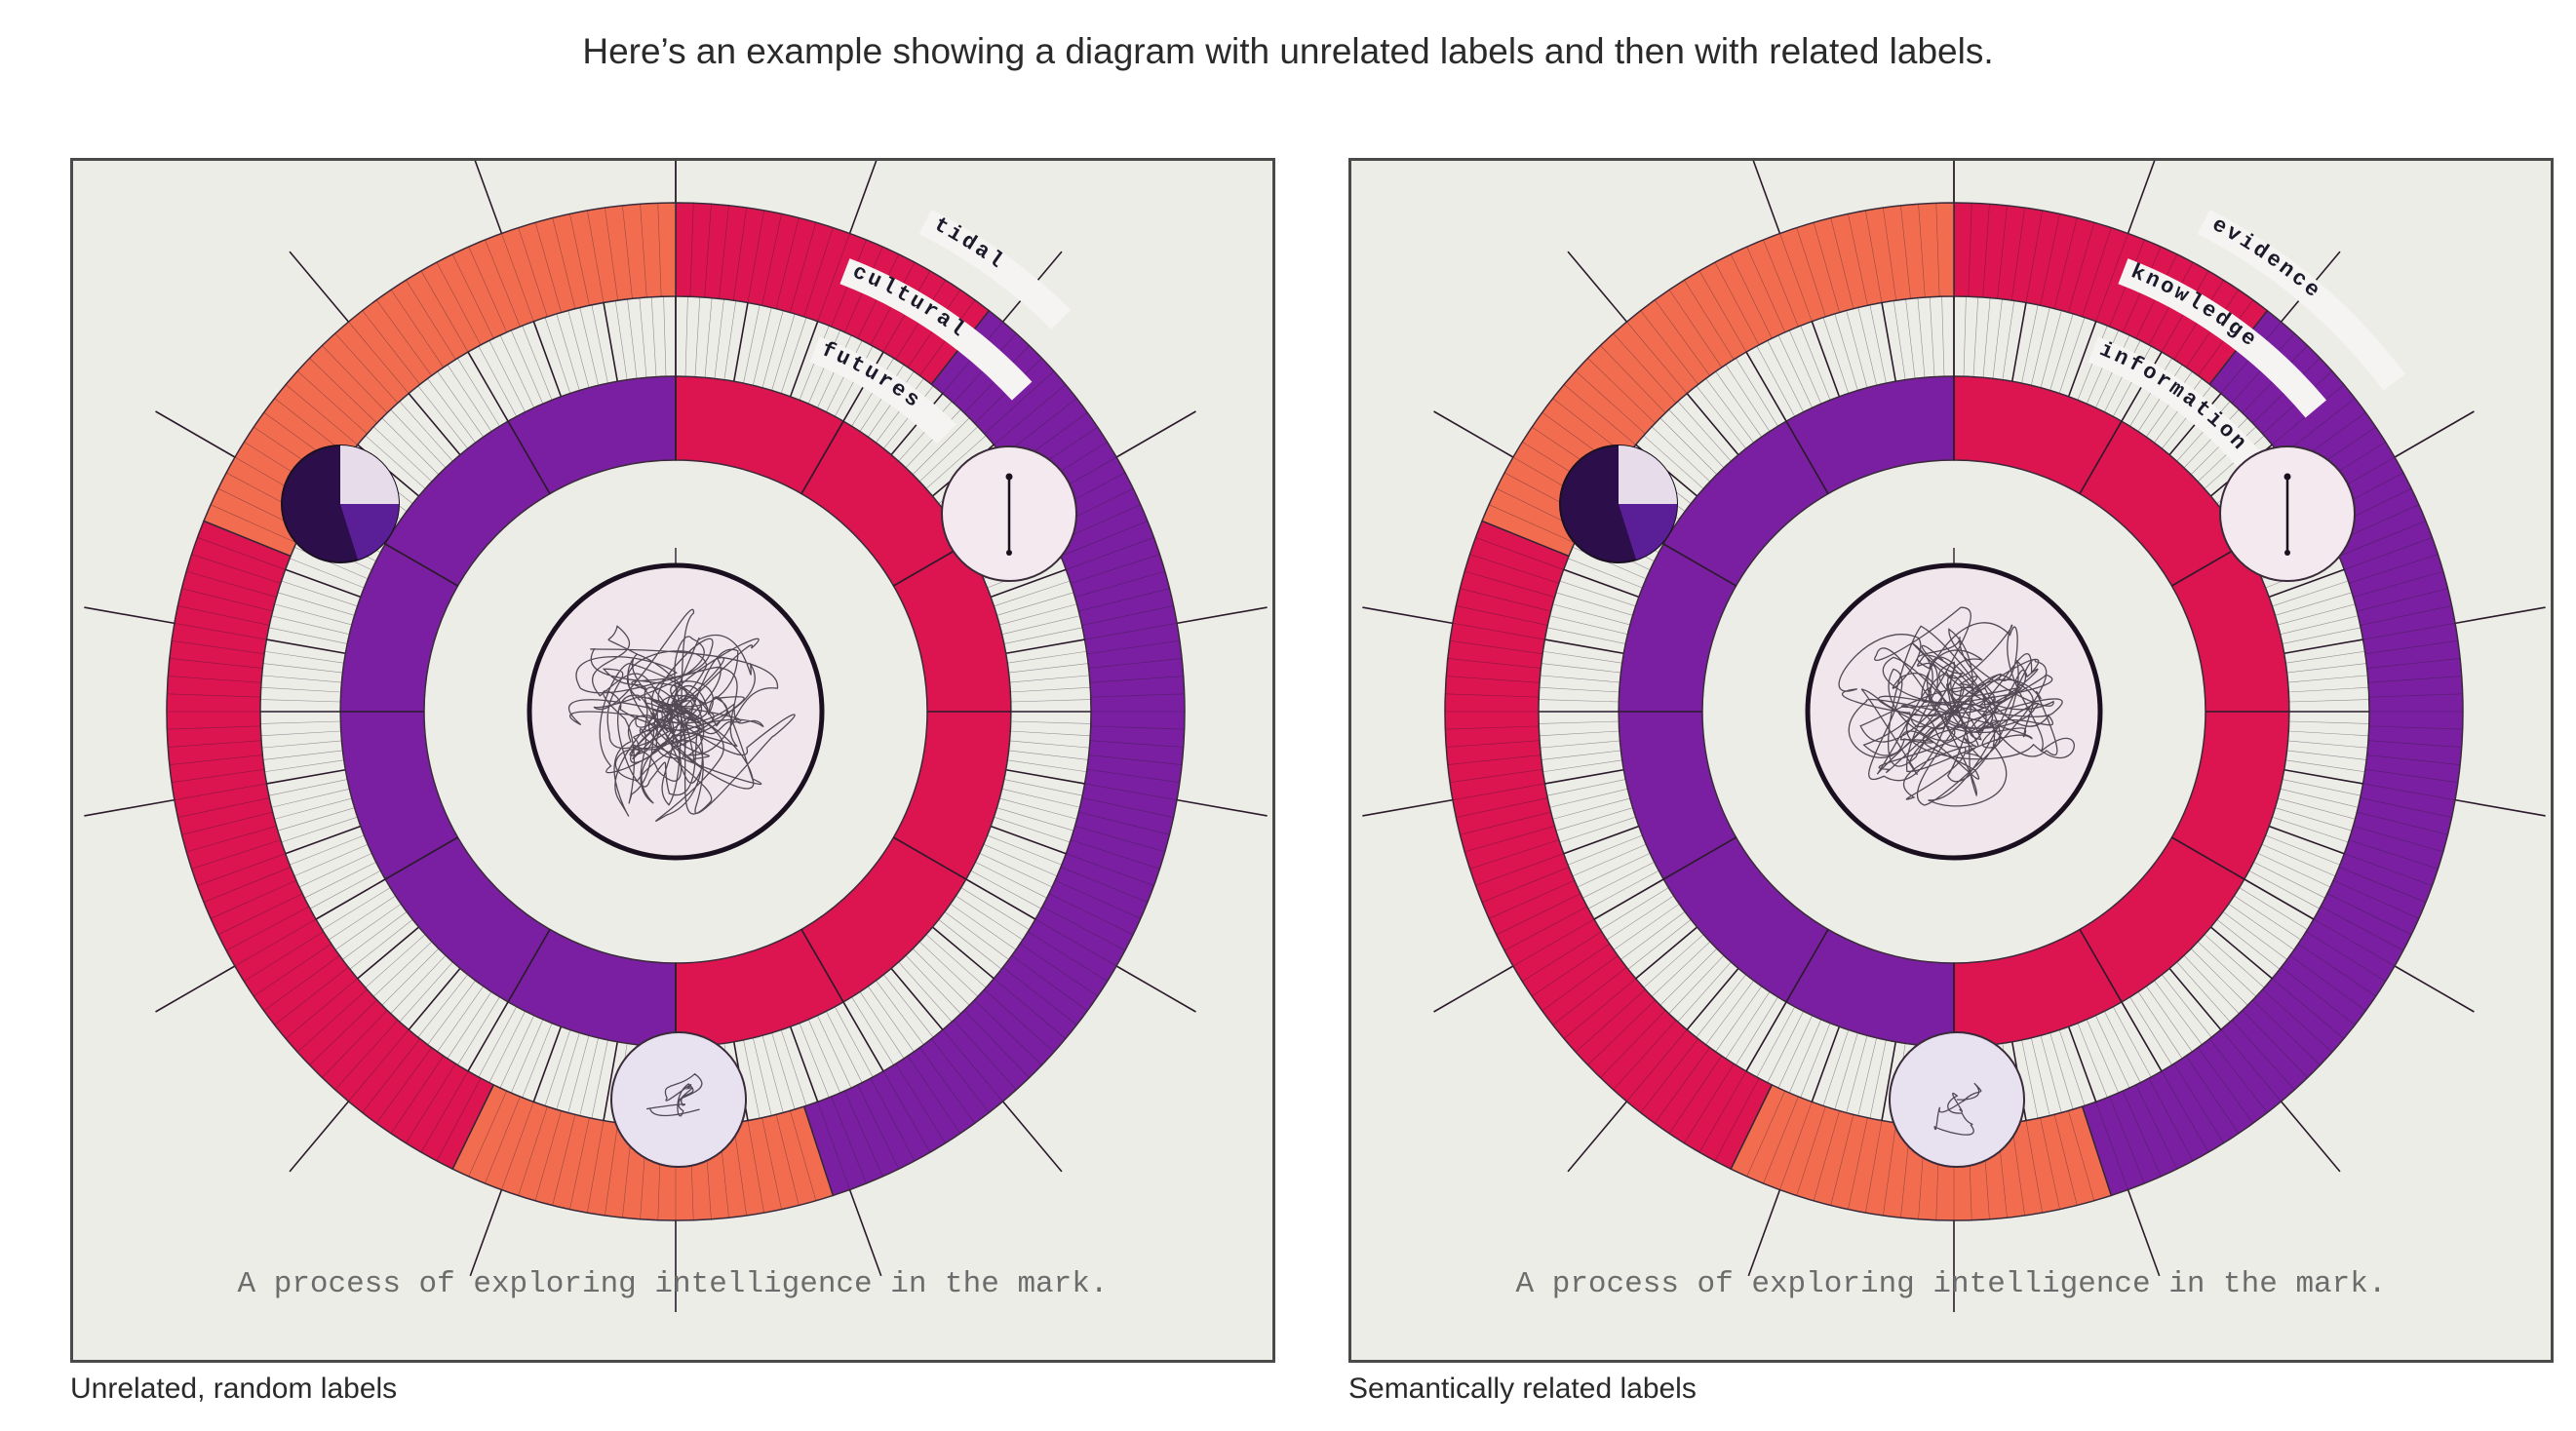 This screenshot has height=1431, width=2576. What do you see at coordinates (234, 1389) in the screenshot?
I see `caption-unrelated: Unrelated, random labels` at bounding box center [234, 1389].